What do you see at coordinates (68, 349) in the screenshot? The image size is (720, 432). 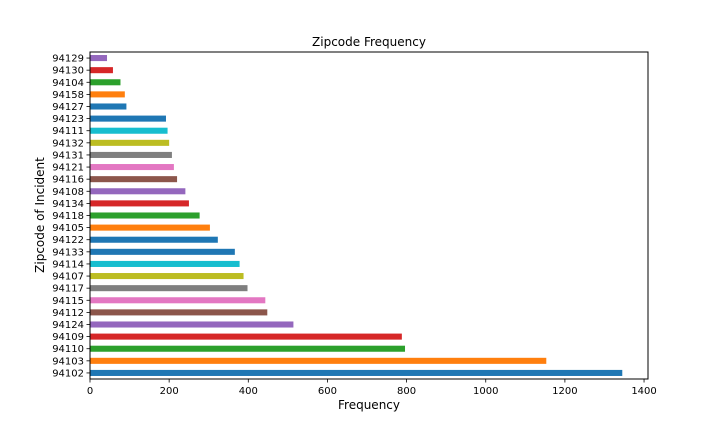 I see `y-tick-label: 94110` at bounding box center [68, 349].